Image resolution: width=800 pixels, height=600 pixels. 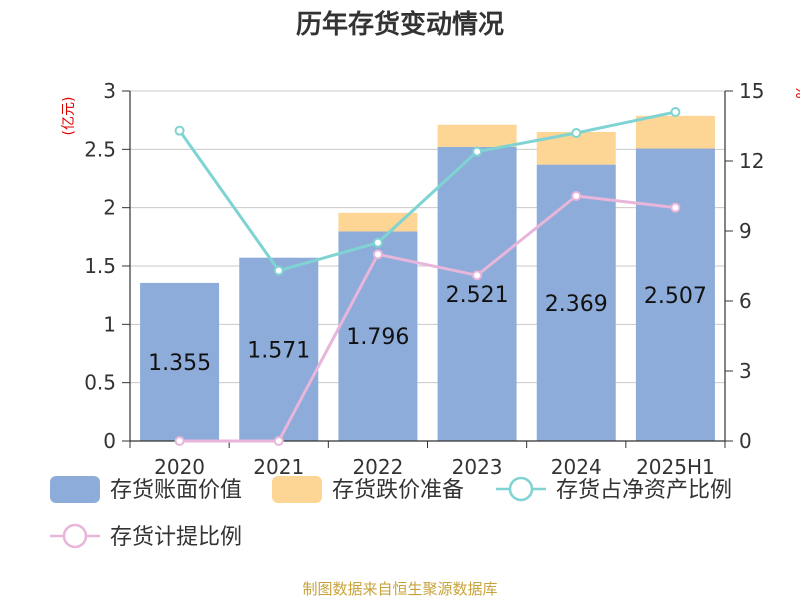 I want to click on left-tick-label: 1.5, so click(x=100, y=266).